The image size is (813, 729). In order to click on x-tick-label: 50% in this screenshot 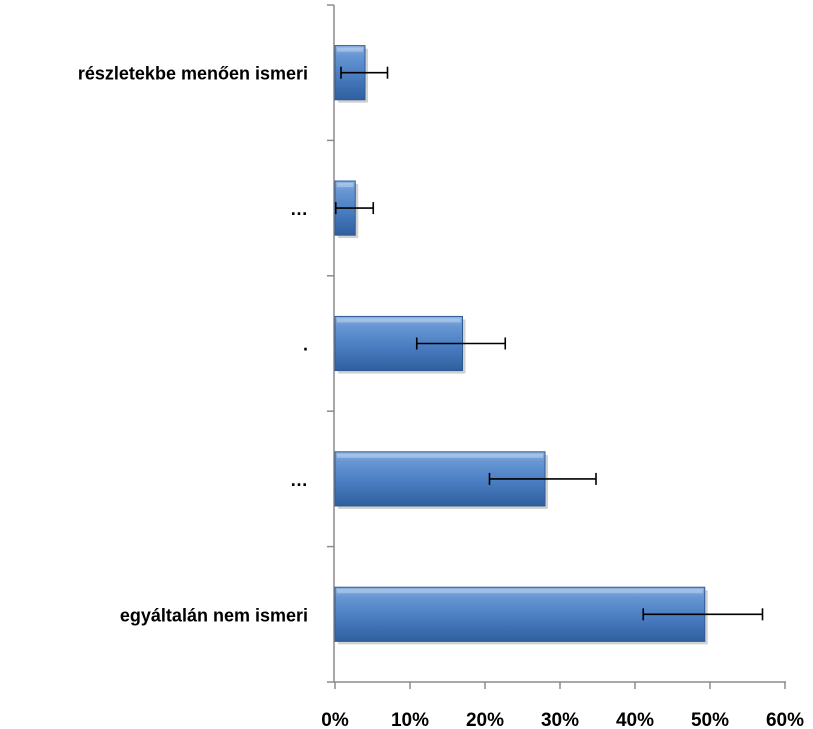, I will do `click(710, 719)`.